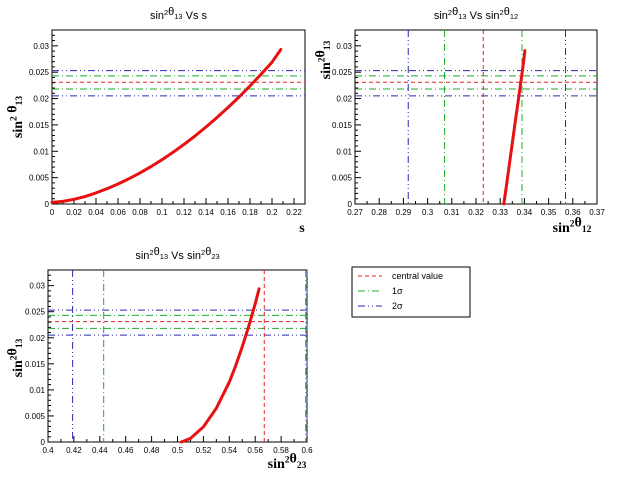 Image resolution: width=630 pixels, height=480 pixels. I want to click on x-tick-label: 0.32, so click(476, 212).